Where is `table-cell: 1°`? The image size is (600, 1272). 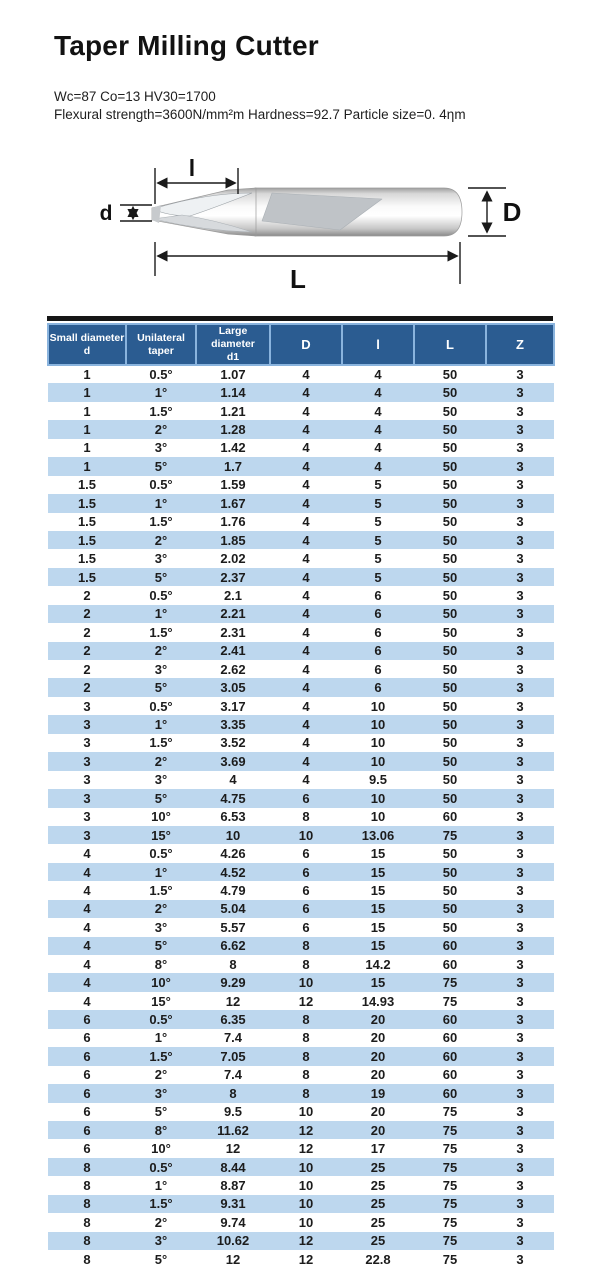
table-cell: 1° is located at coordinates (161, 614).